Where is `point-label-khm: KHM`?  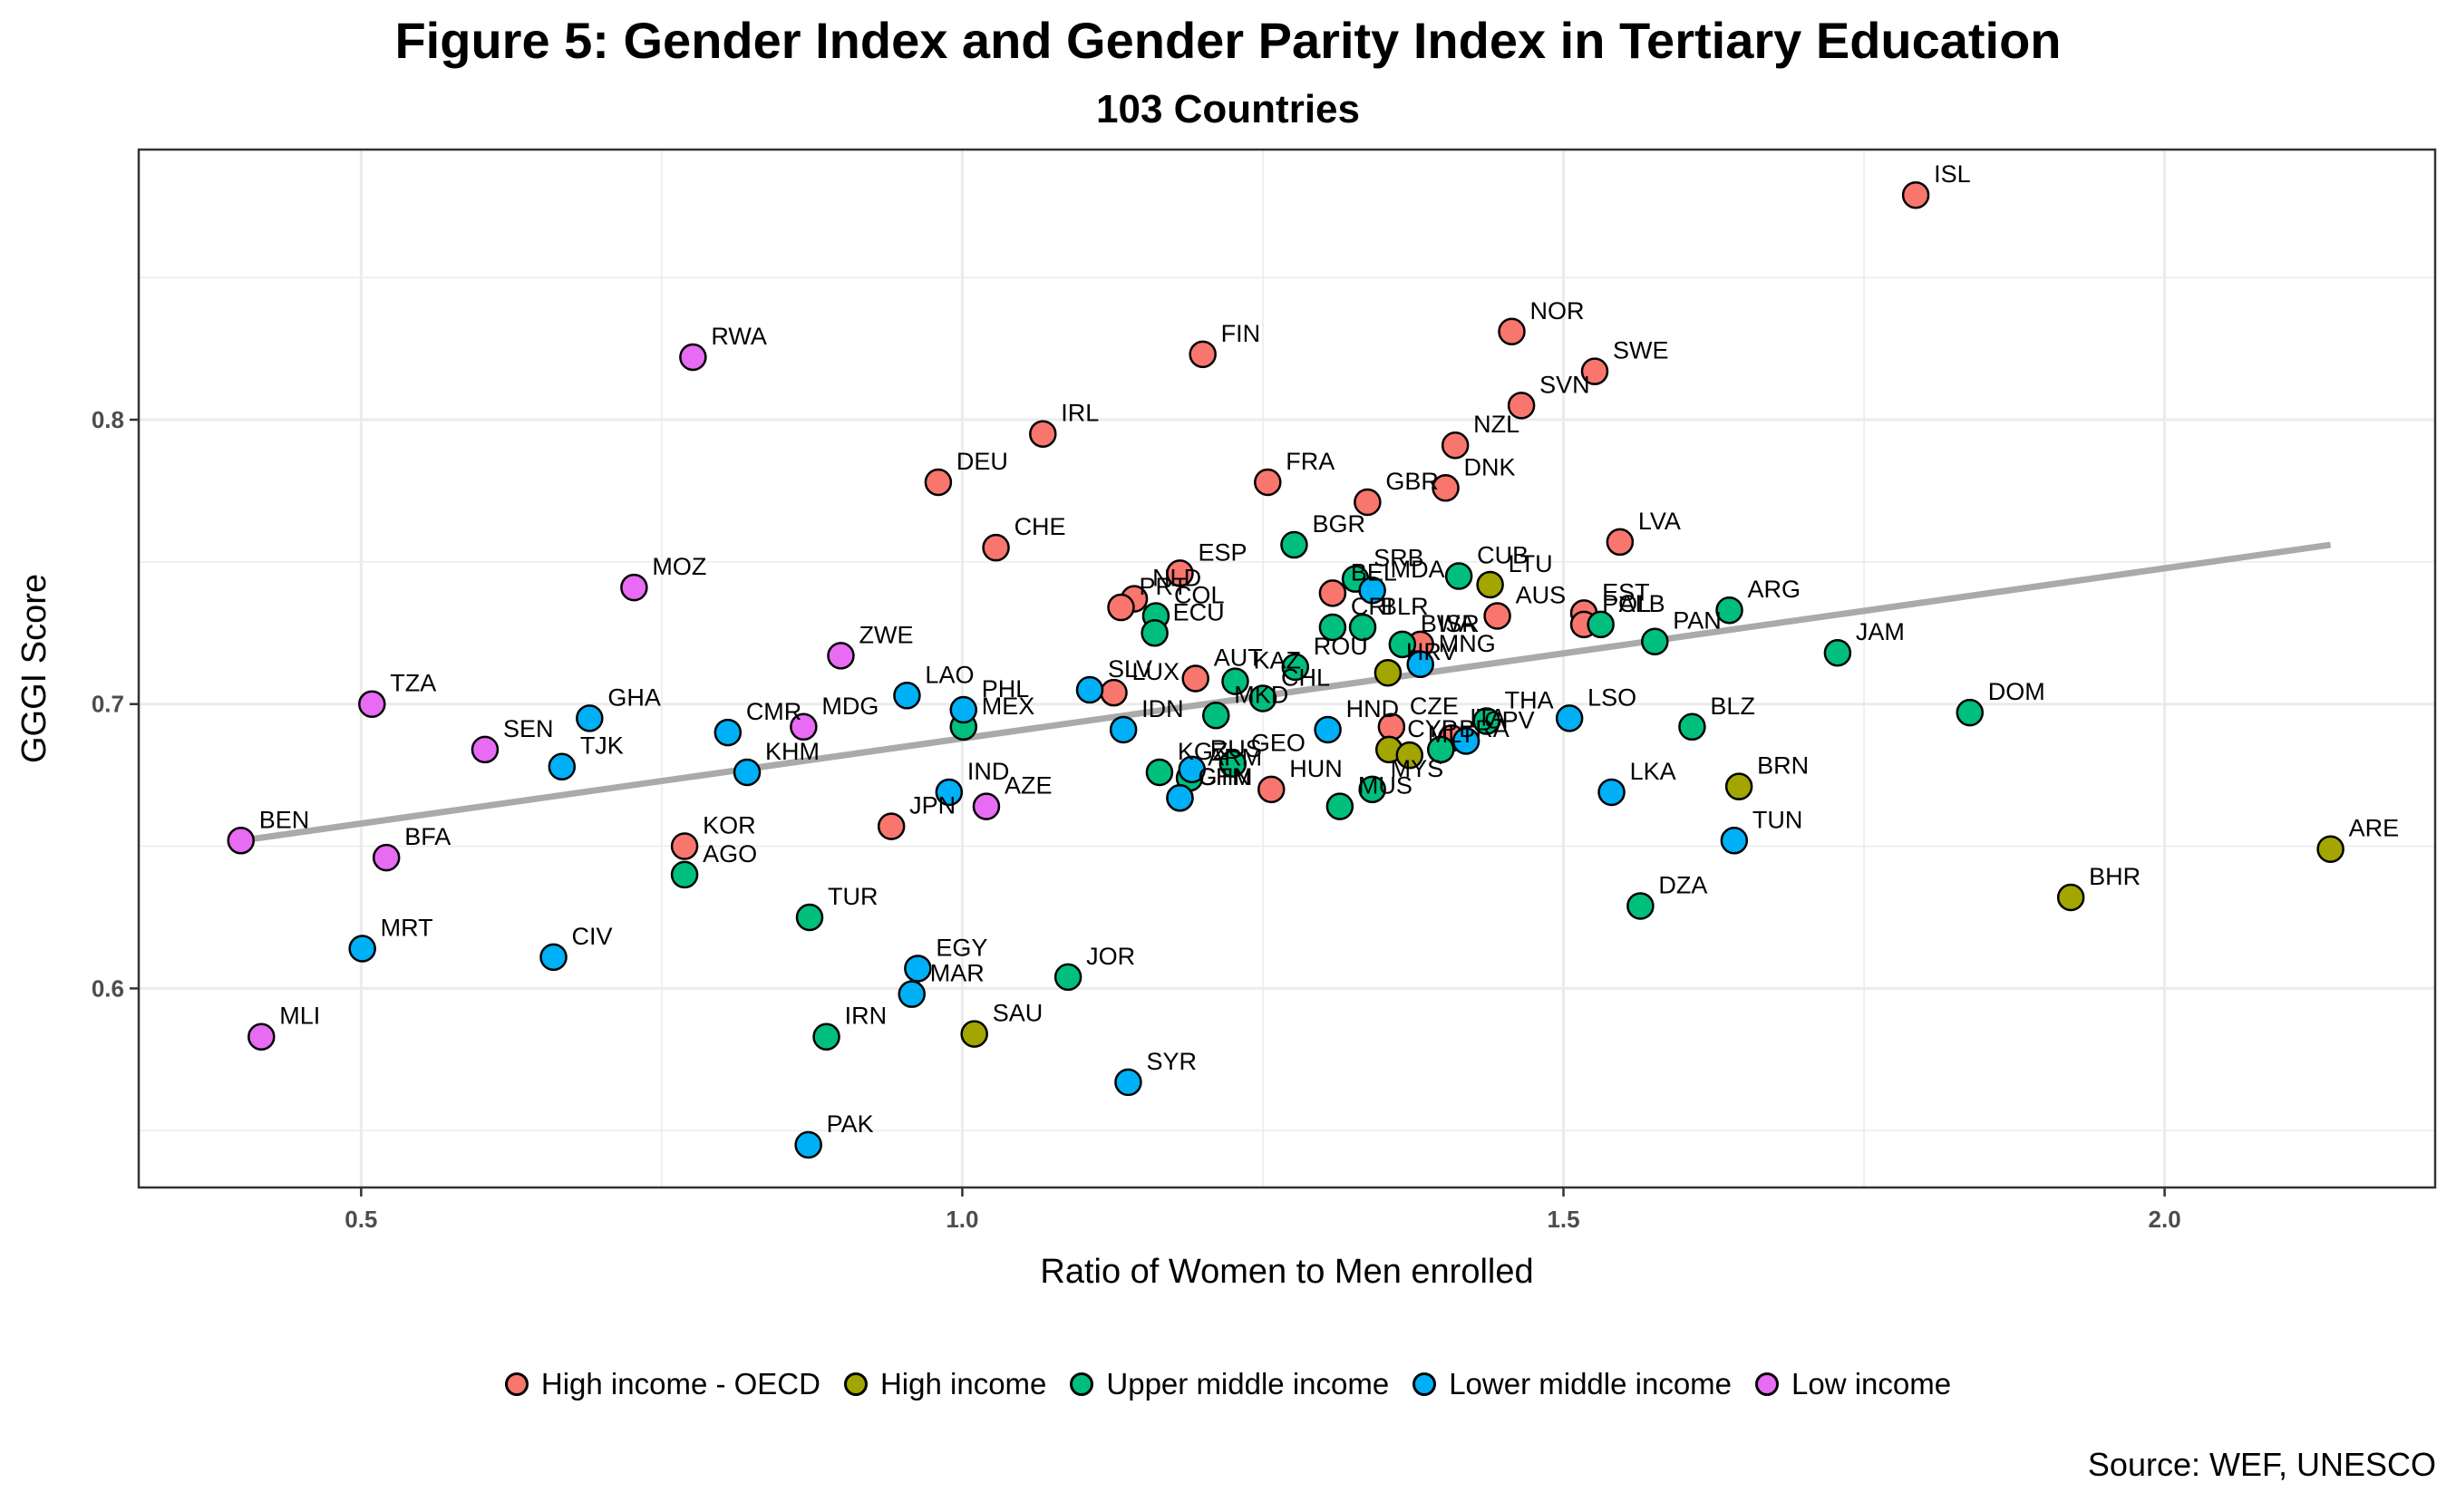
point-label-khm: KHM is located at coordinates (793, 752).